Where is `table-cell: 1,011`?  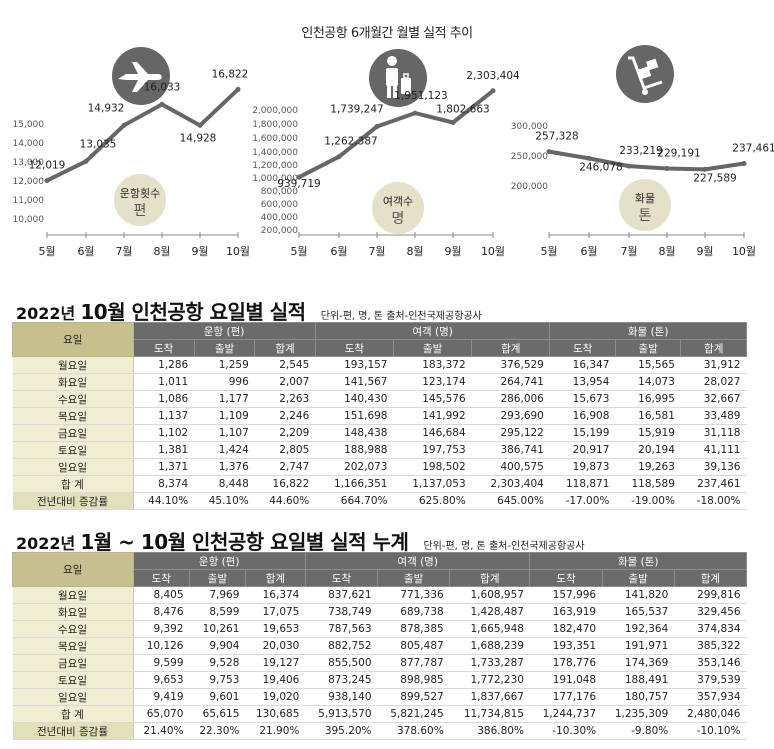
table-cell: 1,011 is located at coordinates (164, 382).